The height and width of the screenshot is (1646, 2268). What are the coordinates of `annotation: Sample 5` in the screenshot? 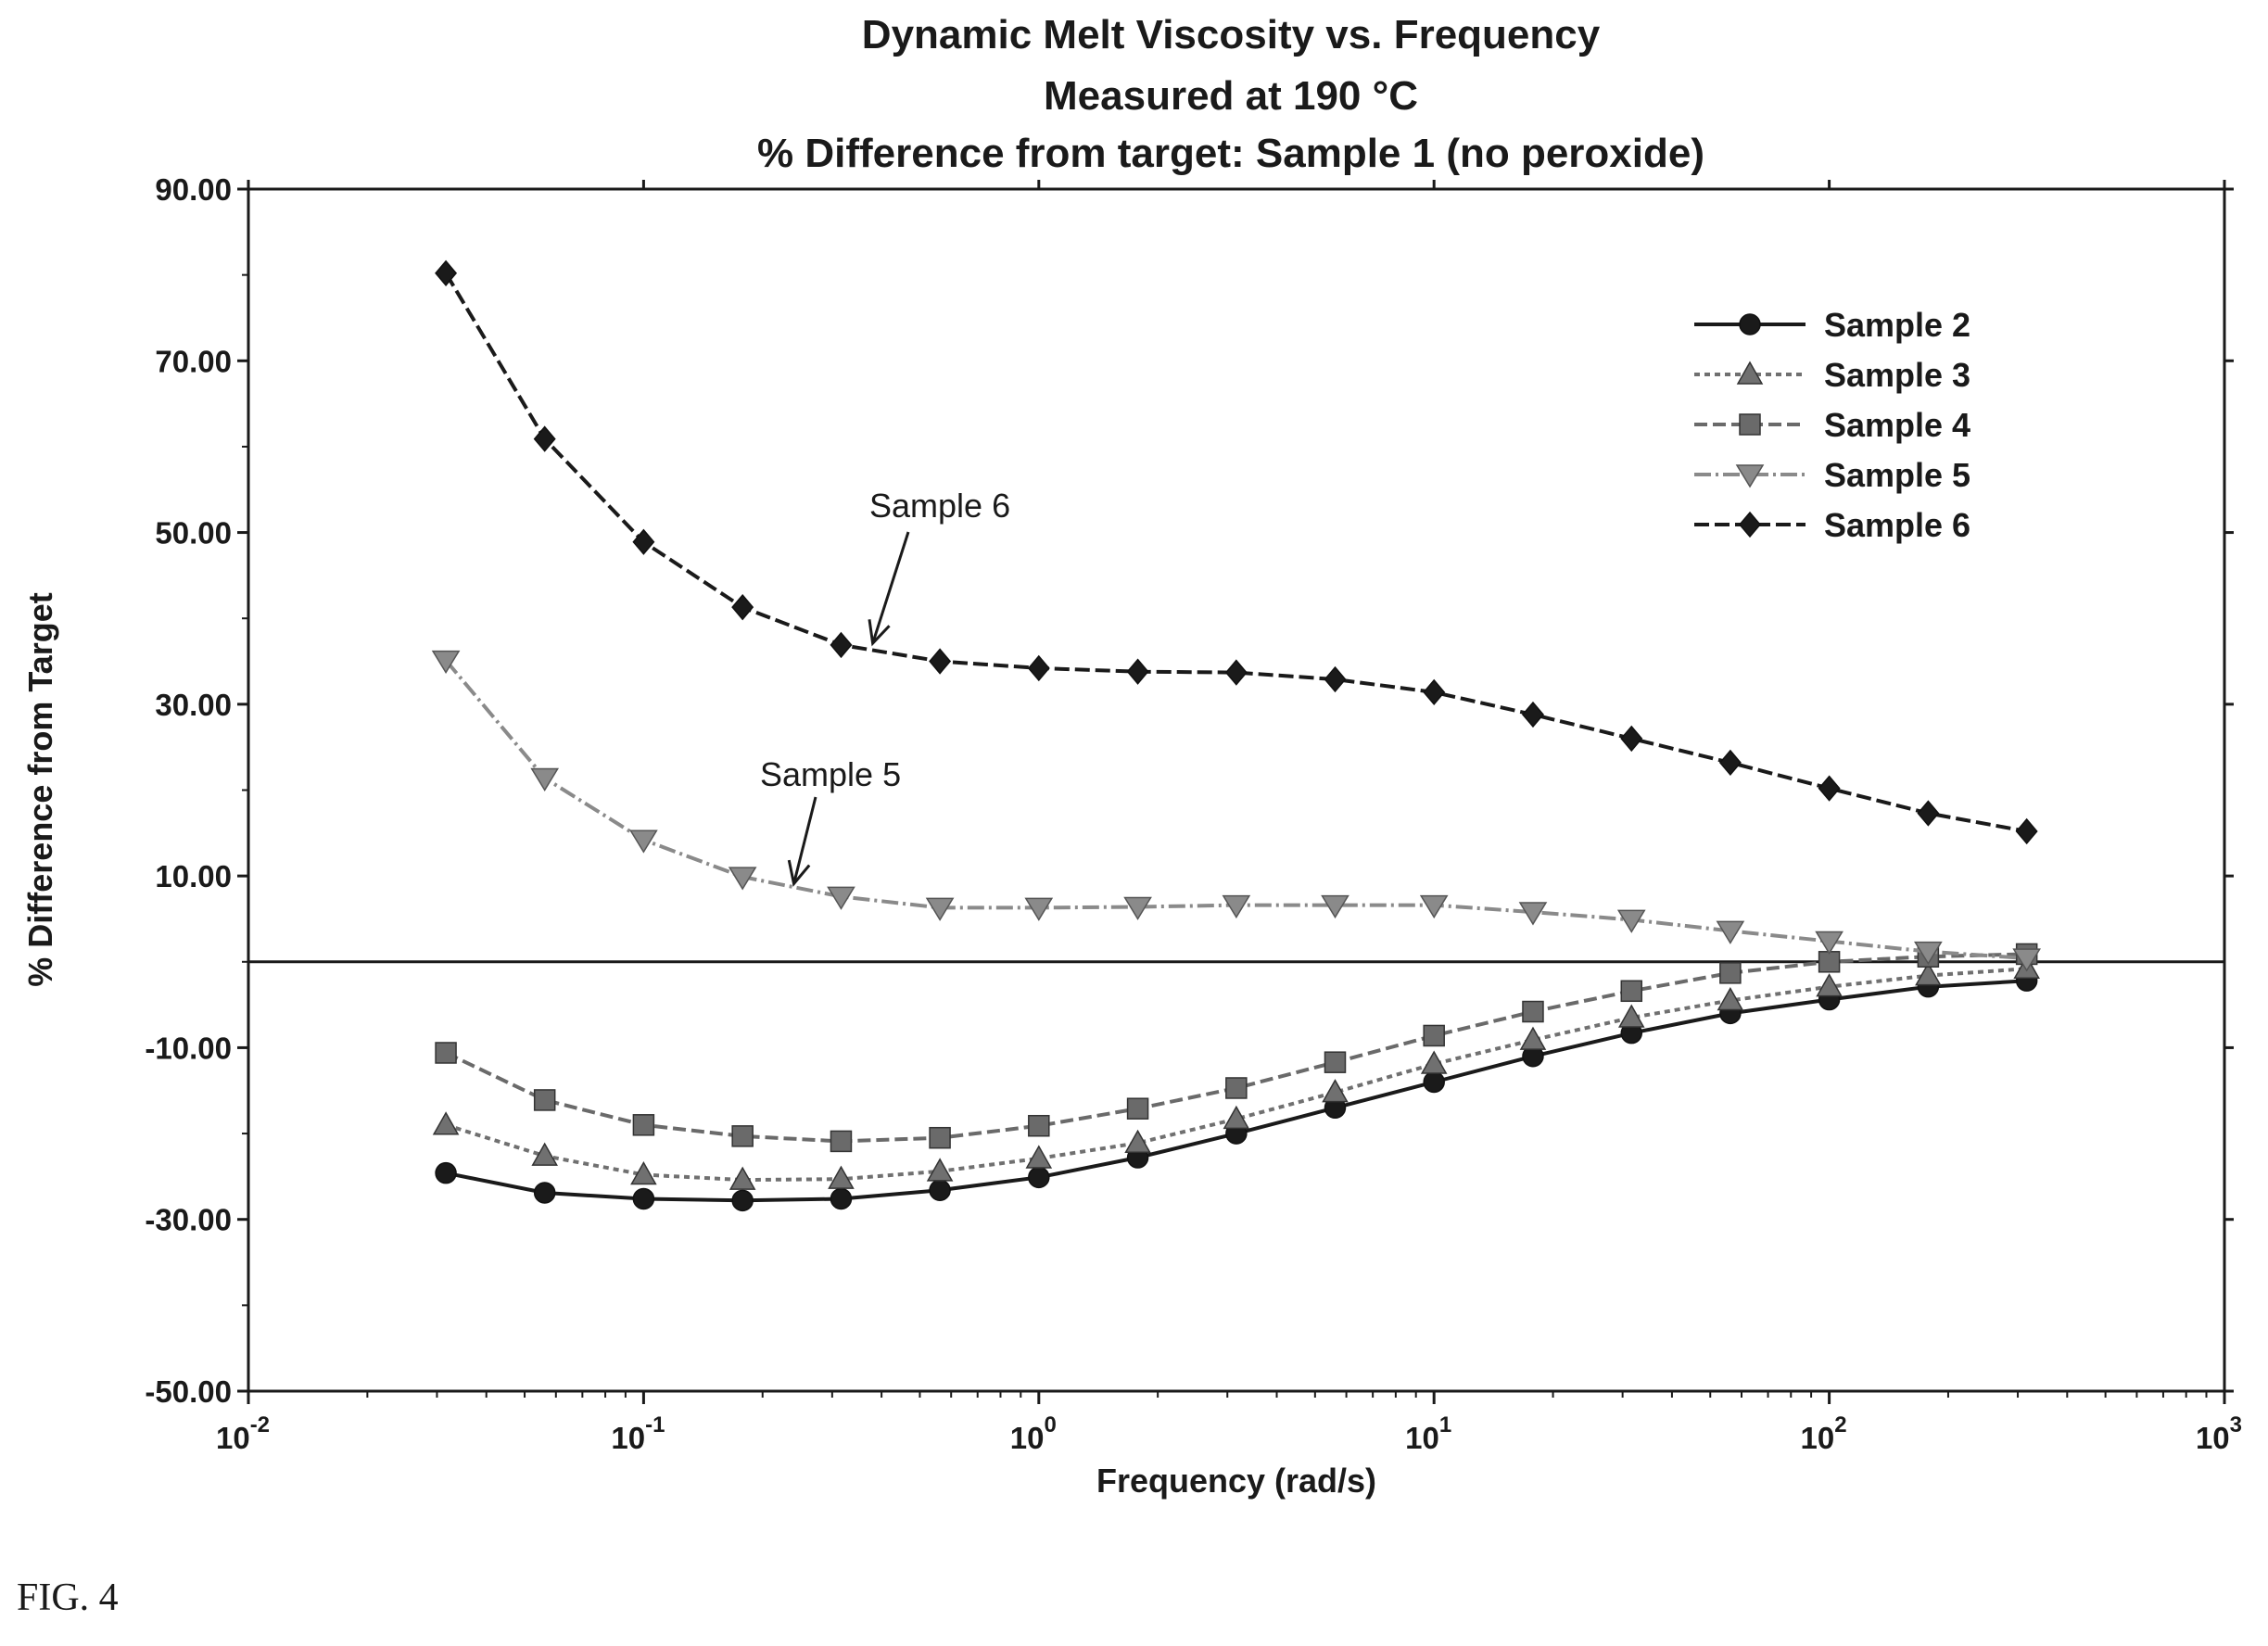 It's located at (830, 821).